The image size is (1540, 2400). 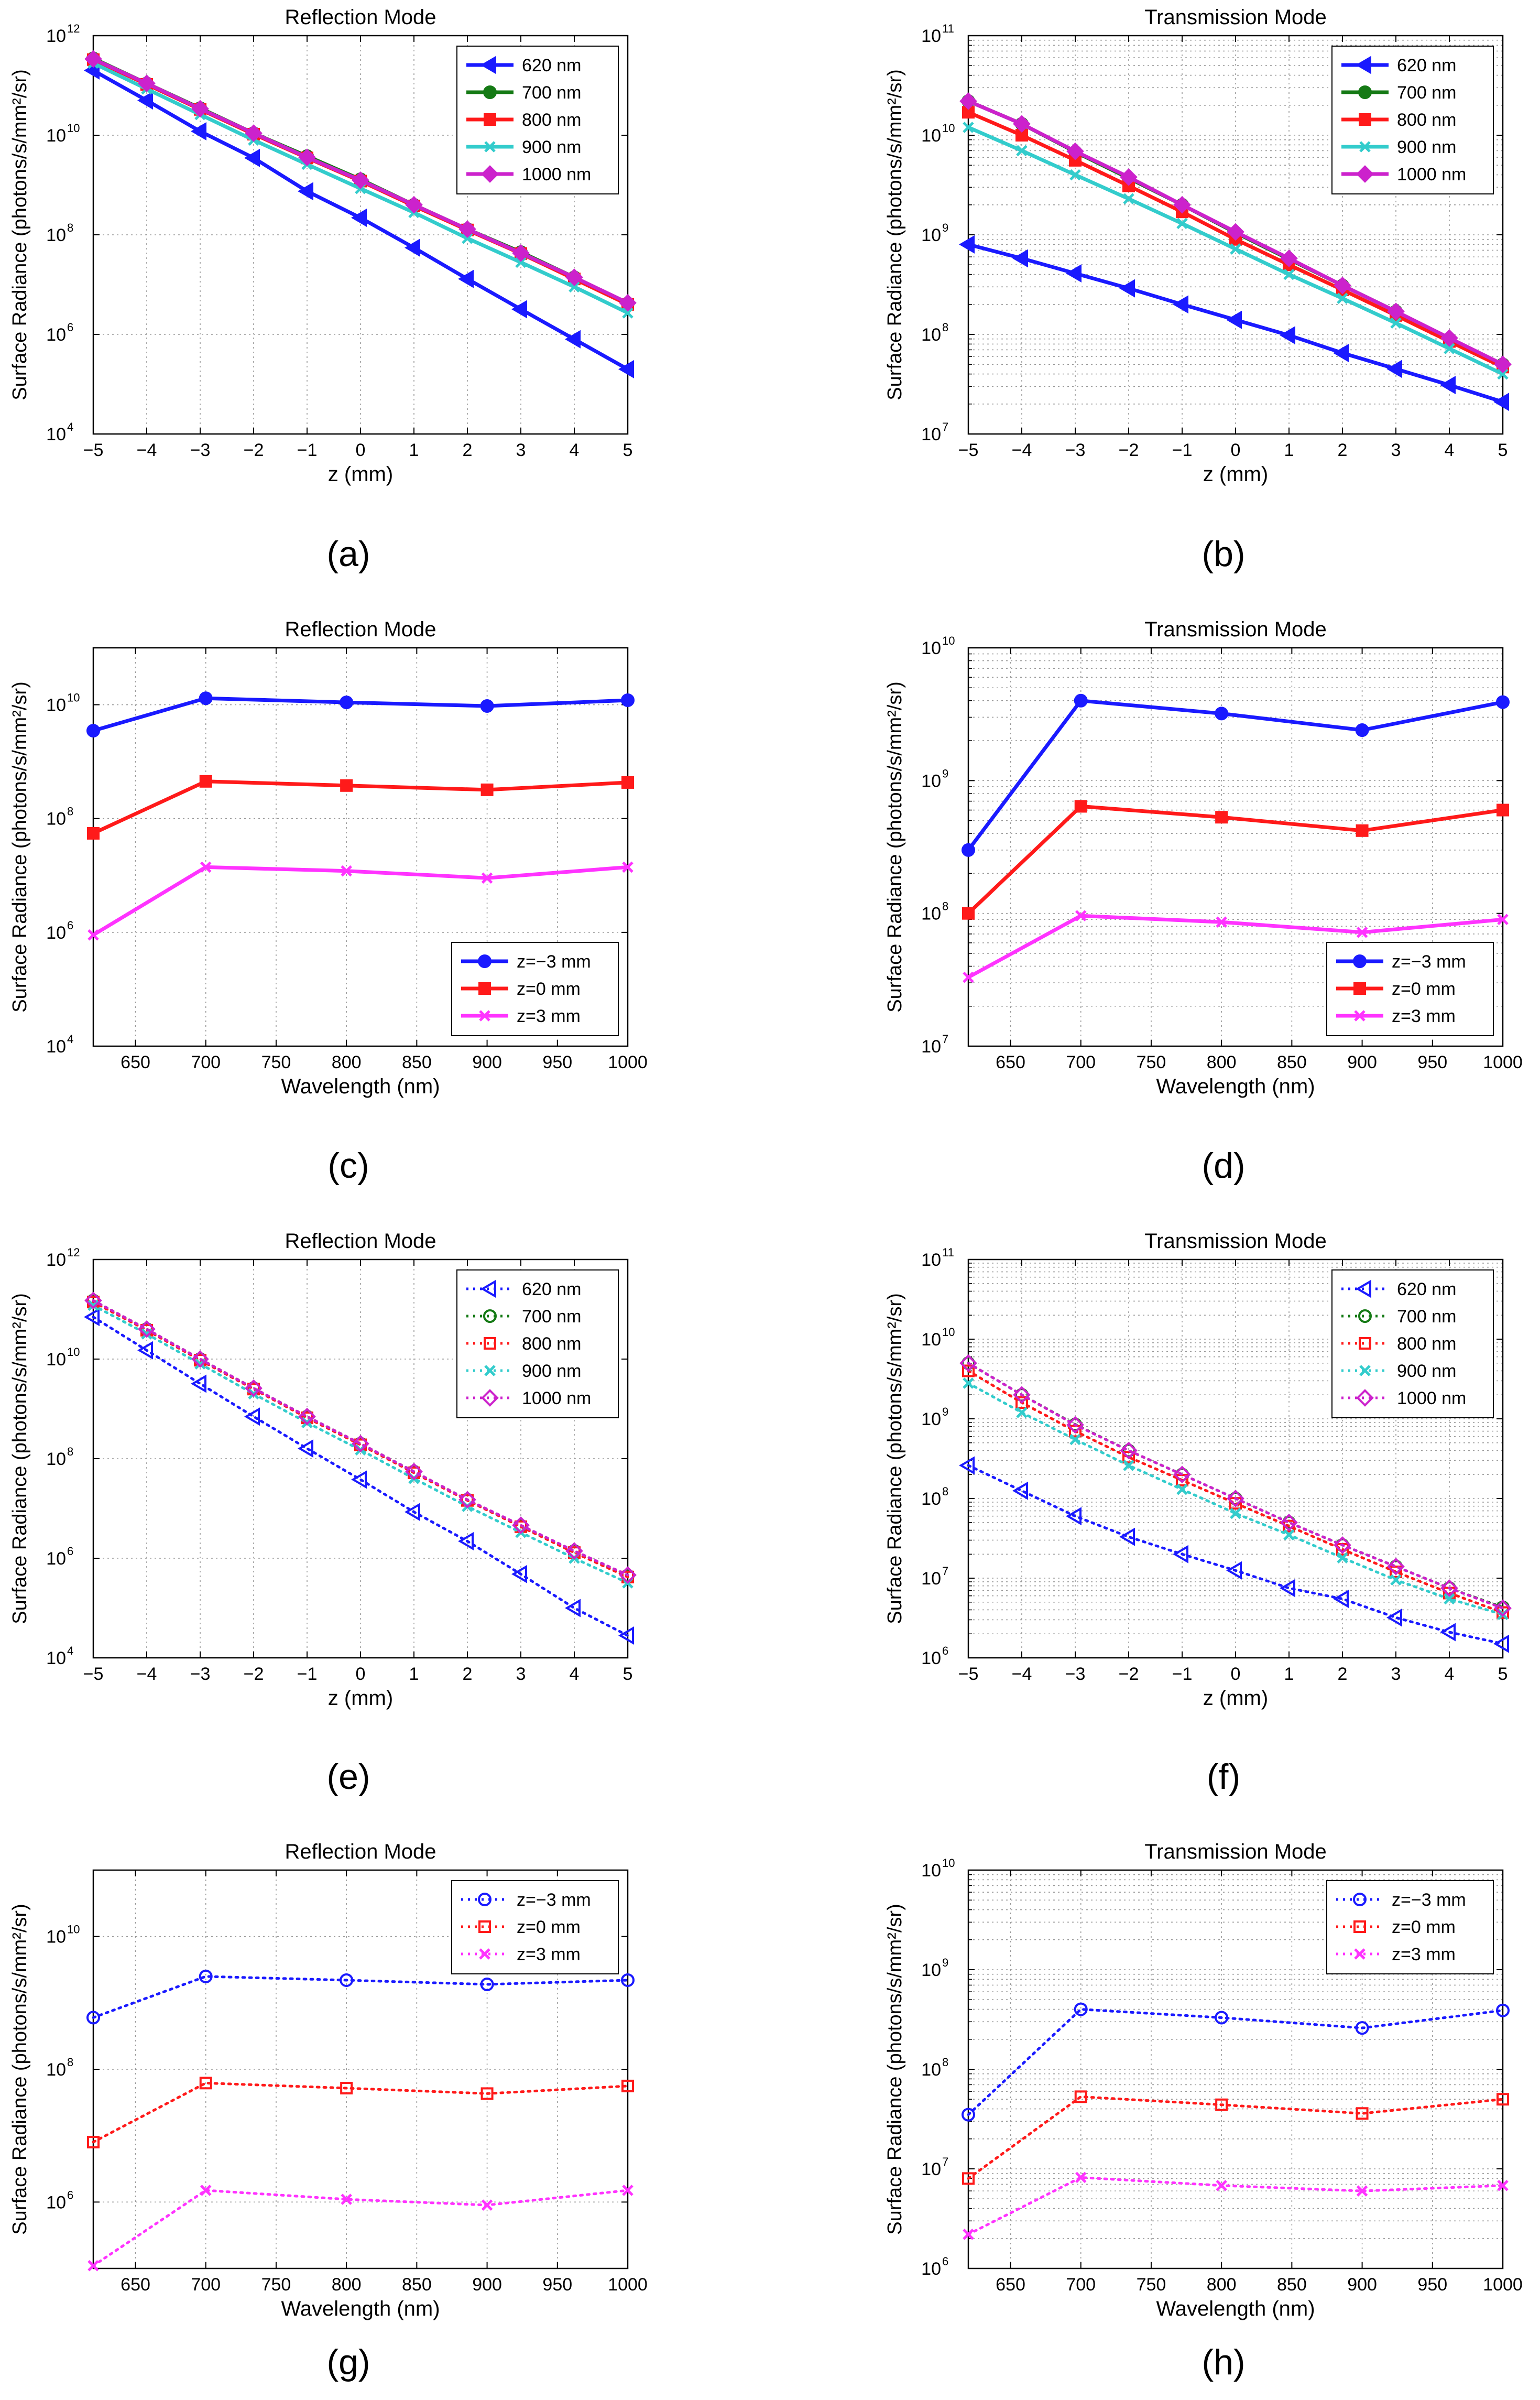 I want to click on x-tick-label: 850, so click(x=417, y=1062).